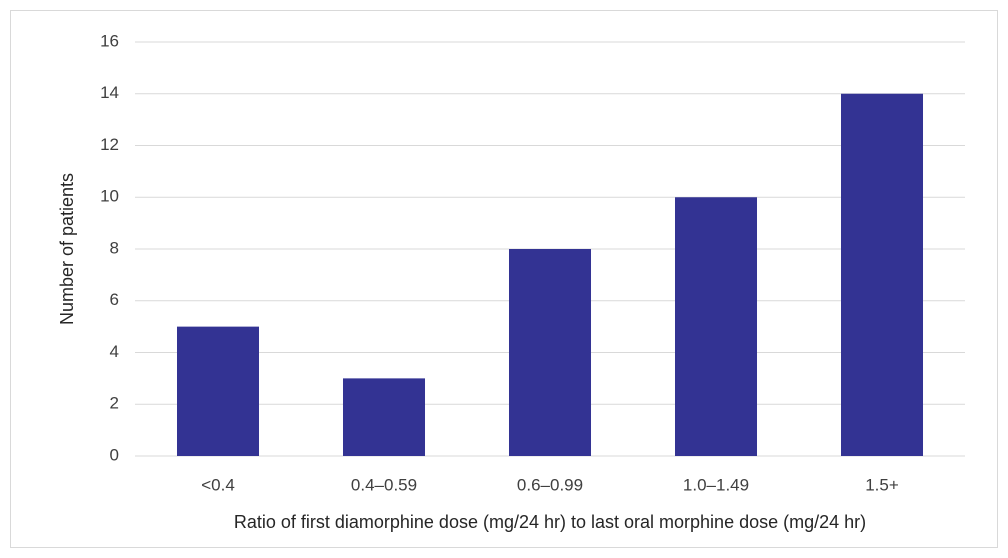  I want to click on y-tick-label: 14, so click(109, 92).